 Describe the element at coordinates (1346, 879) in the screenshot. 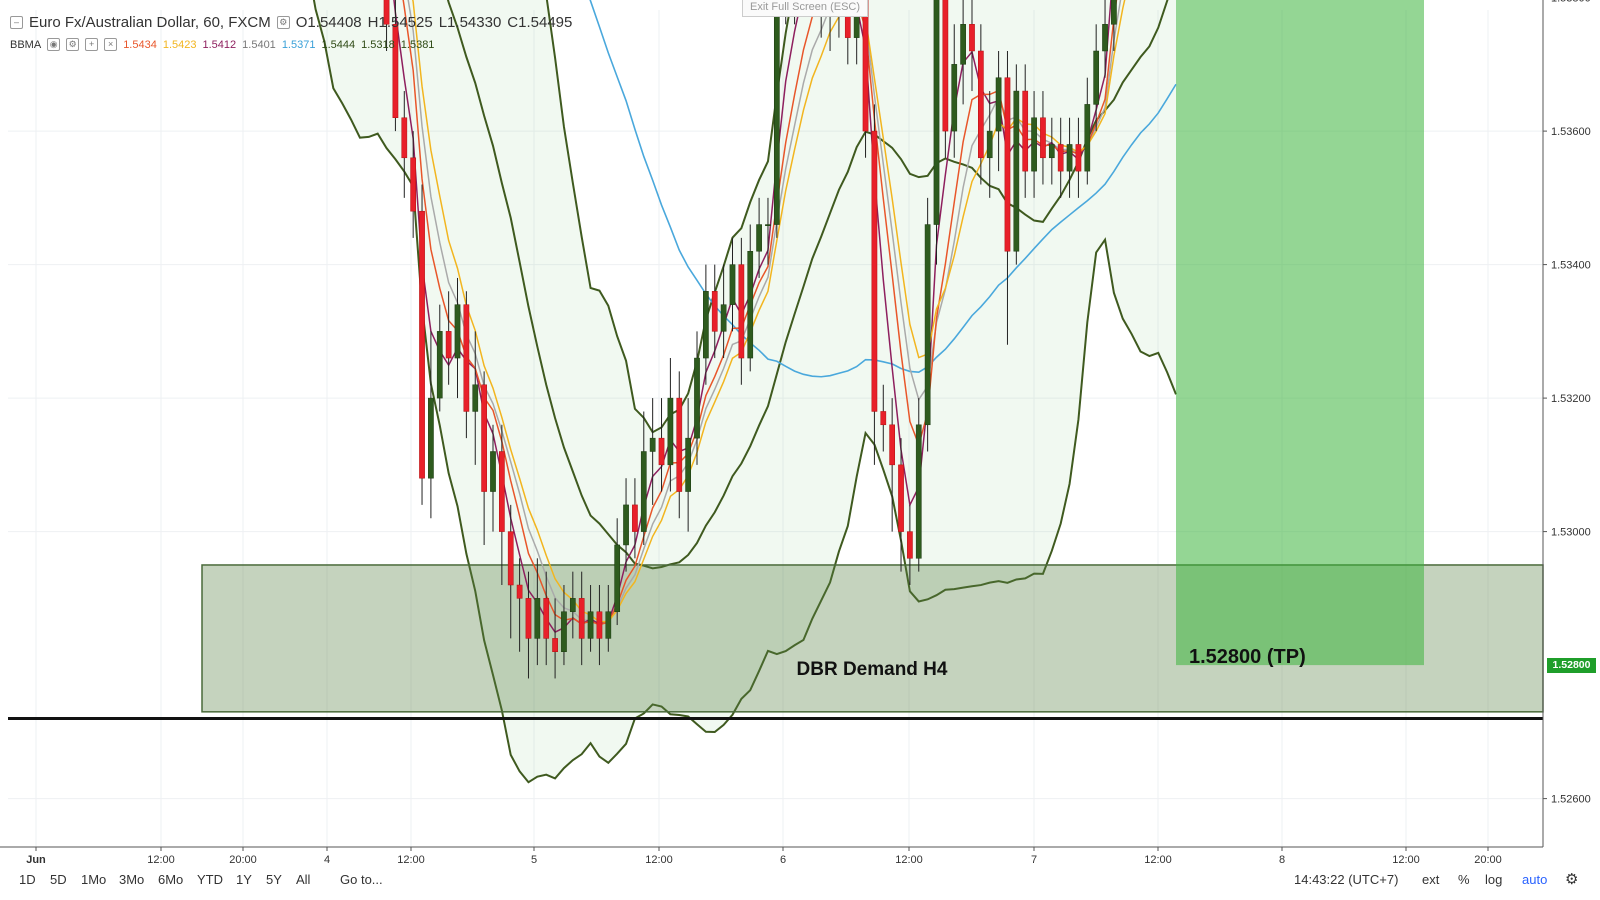

I see `clock: 14:43:22 (UTC+7)` at that location.